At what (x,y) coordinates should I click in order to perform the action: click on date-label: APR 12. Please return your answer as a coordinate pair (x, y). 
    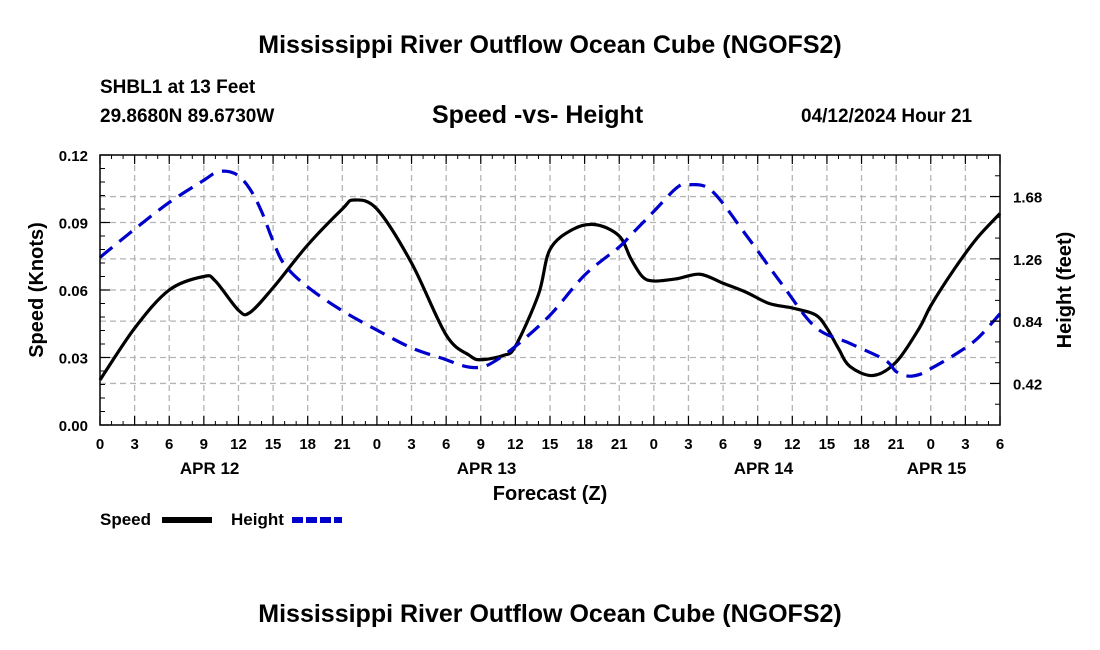
    Looking at the image, I should click on (210, 468).